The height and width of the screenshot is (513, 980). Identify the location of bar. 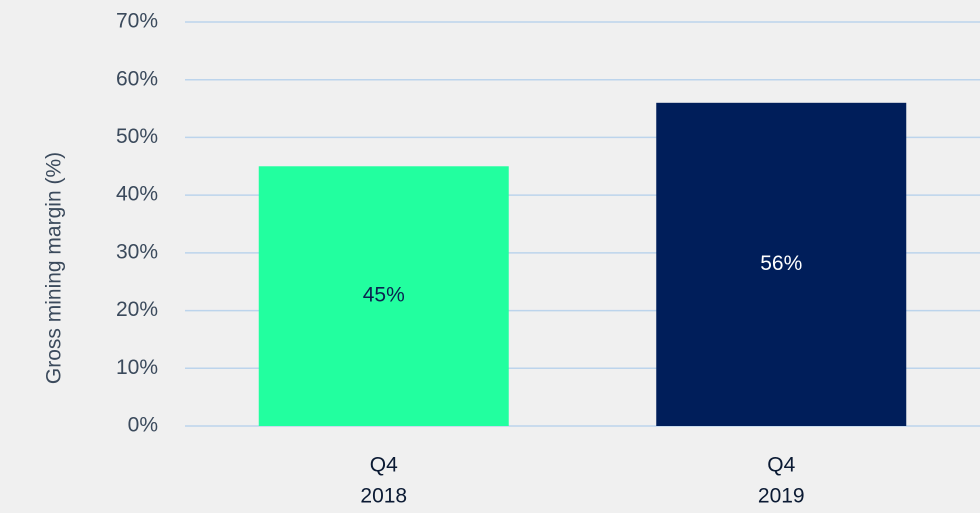
(383, 296).